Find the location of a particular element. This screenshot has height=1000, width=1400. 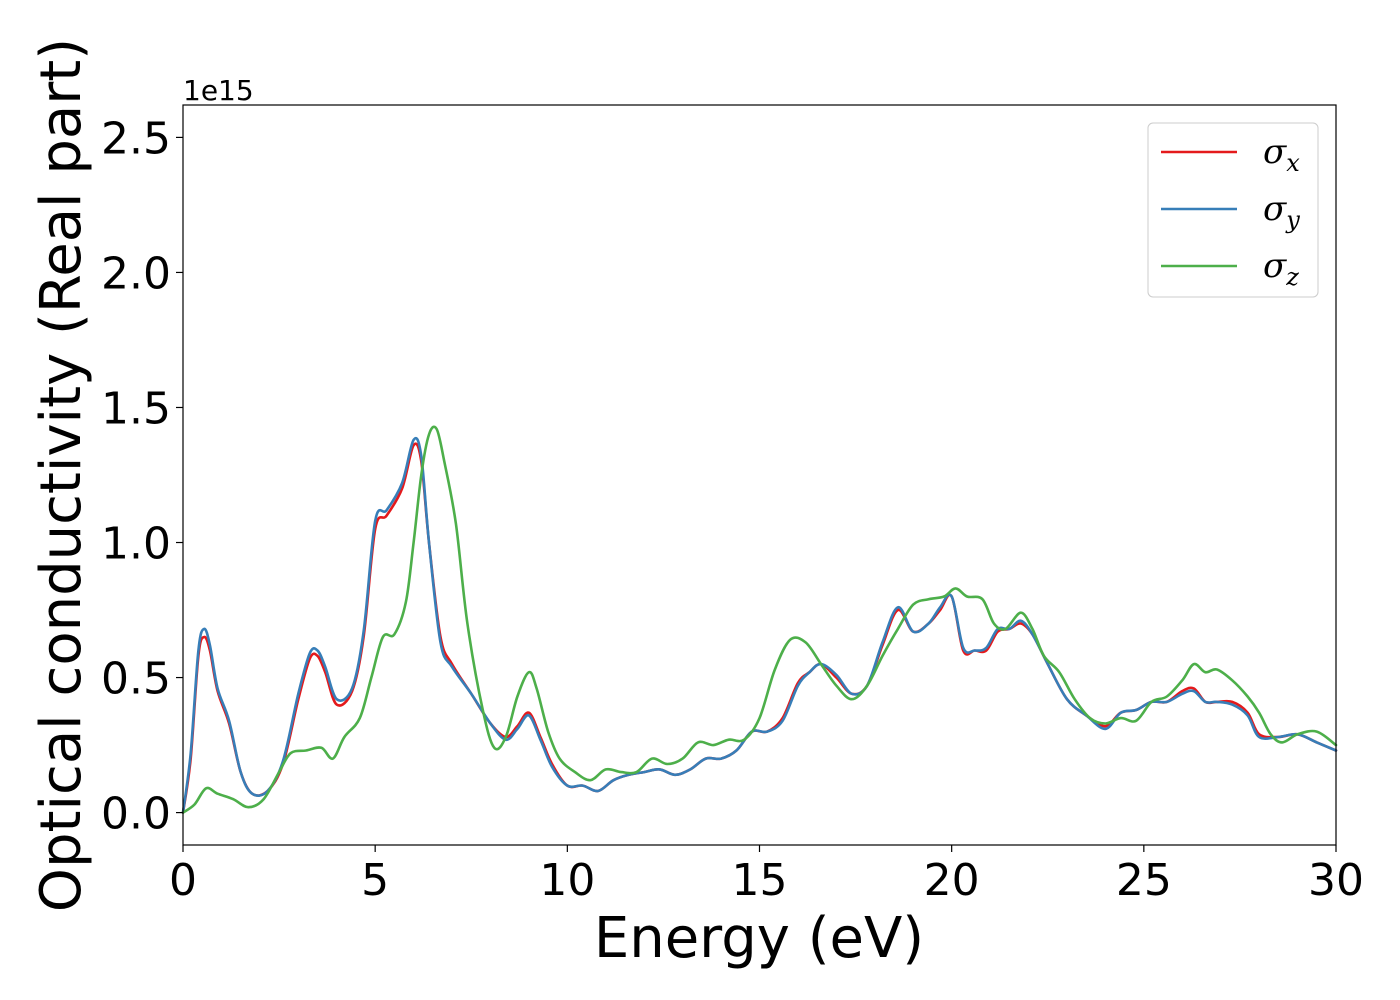

legend-label-sigma-z: σz is located at coordinates (1281, 268).